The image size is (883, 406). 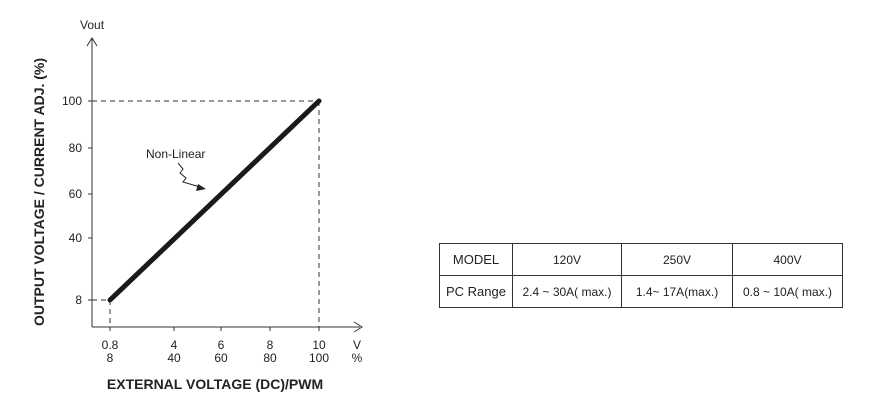 What do you see at coordinates (787, 291) in the screenshot?
I see `table-cell: 0.8 ~ 10A( max.)` at bounding box center [787, 291].